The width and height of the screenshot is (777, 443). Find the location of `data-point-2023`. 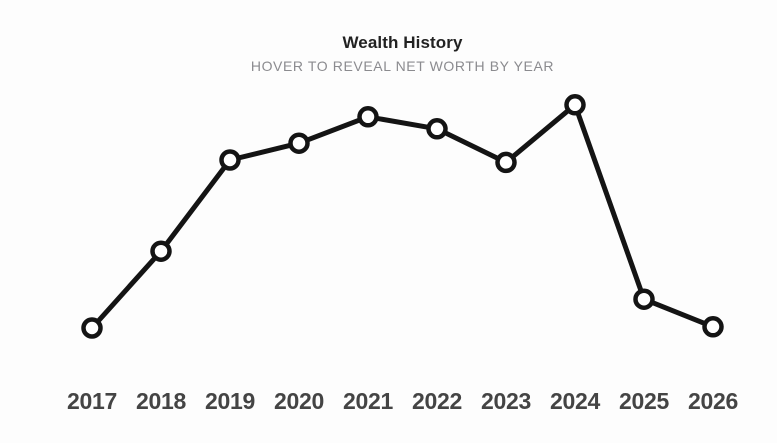

data-point-2023 is located at coordinates (506, 162).